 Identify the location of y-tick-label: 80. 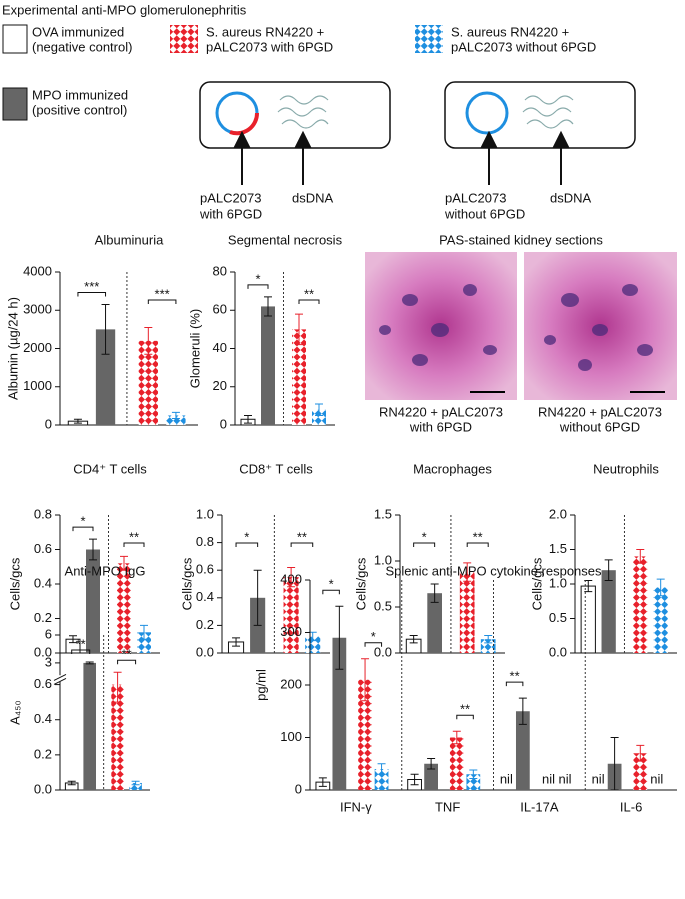
(220, 270).